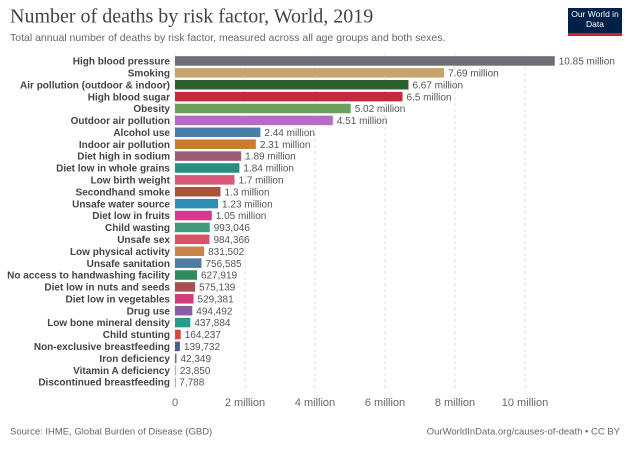  What do you see at coordinates (131, 181) in the screenshot?
I see `category-label: Low birth weight` at bounding box center [131, 181].